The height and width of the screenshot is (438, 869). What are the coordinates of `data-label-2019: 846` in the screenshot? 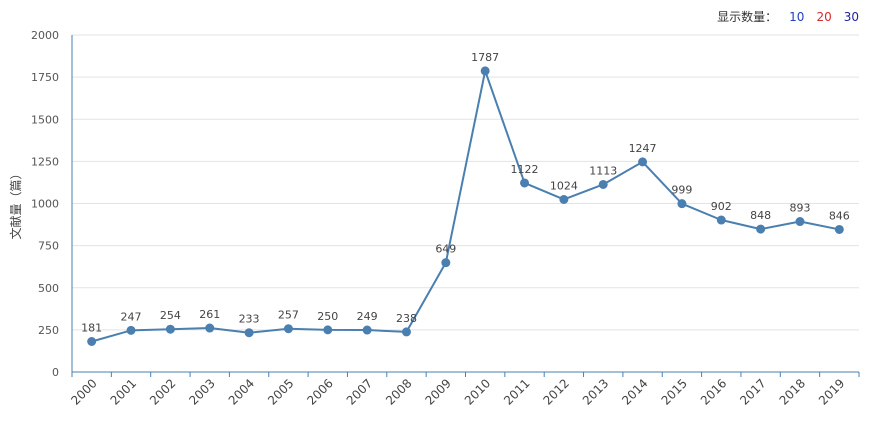 It's located at (839, 215).